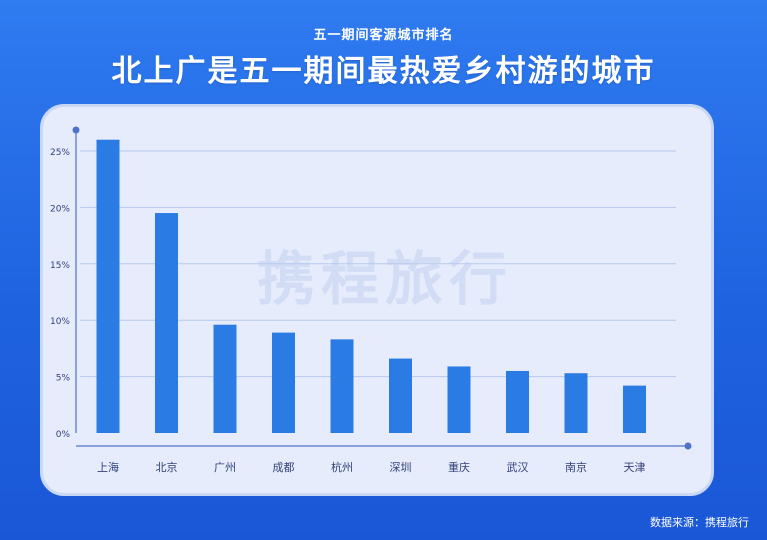  I want to click on y-tick-label: 5%, so click(63, 379).